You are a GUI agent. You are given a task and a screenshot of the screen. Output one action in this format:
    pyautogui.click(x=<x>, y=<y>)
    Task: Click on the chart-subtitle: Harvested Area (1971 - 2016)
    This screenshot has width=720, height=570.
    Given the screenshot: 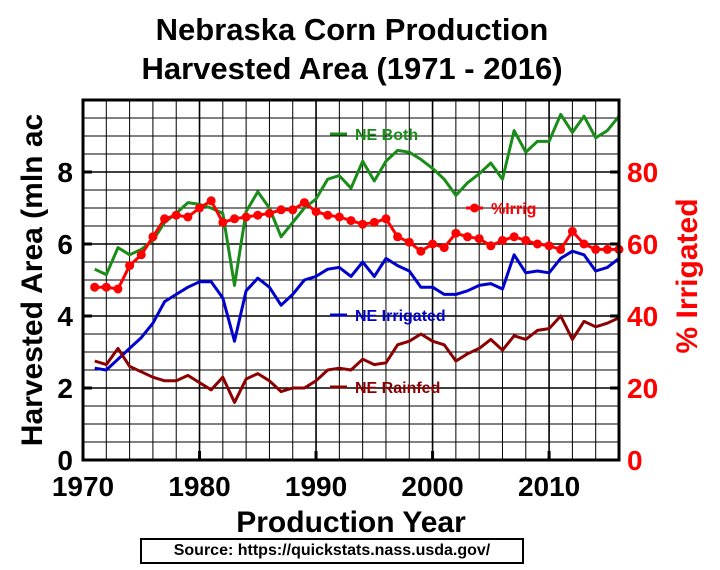 What is the action you would take?
    pyautogui.click(x=351, y=68)
    